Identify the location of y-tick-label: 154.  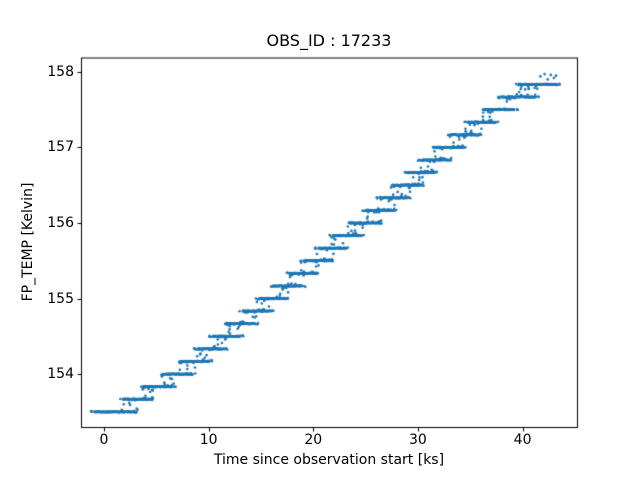
(60, 374).